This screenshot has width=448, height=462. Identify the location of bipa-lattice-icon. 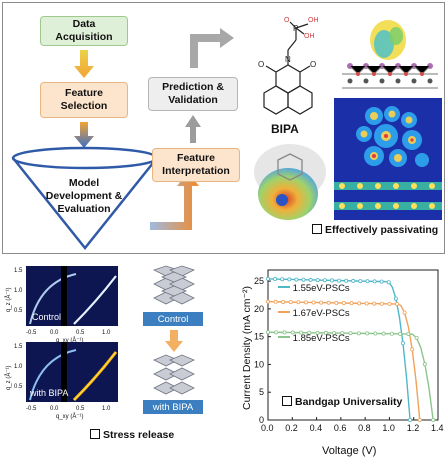
(174, 374).